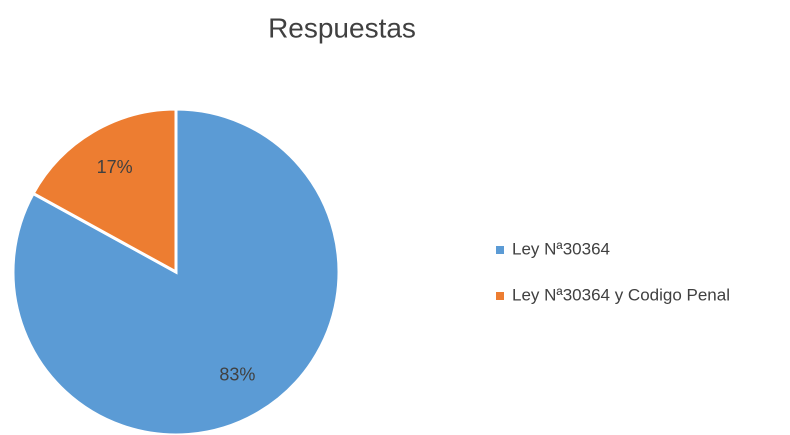 The image size is (790, 435). Describe the element at coordinates (237, 375) in the screenshot. I see `data-label: 83%` at that location.